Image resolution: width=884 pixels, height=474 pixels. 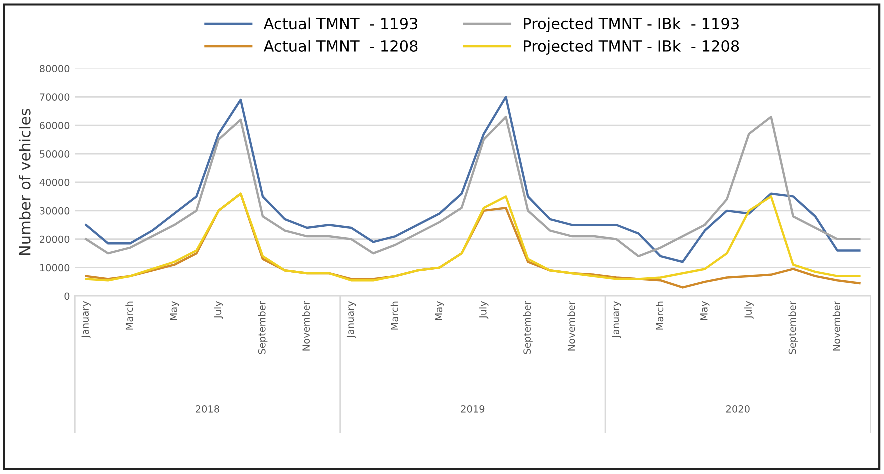 What do you see at coordinates (67, 296) in the screenshot?
I see `y-tick-label: 0` at bounding box center [67, 296].